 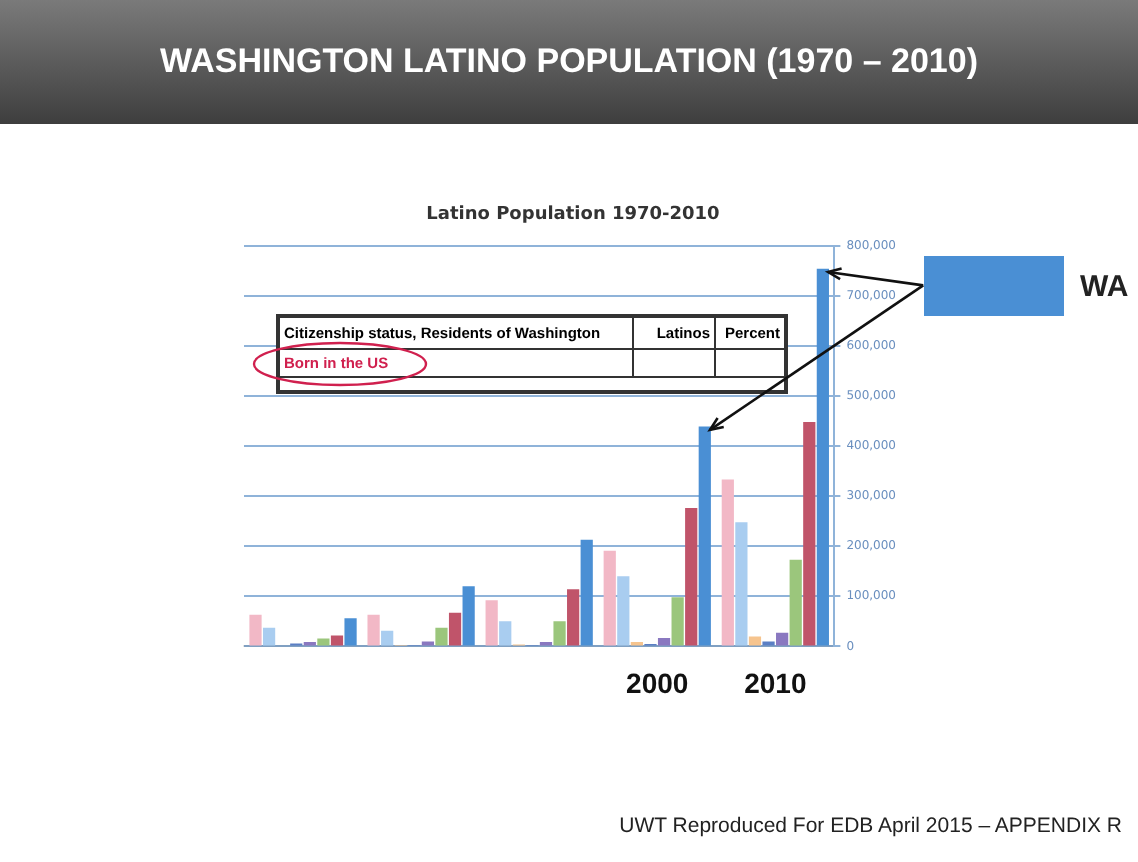 What do you see at coordinates (870, 826) in the screenshot?
I see `text: UWT Reproduced For EDB April 2015 – APPENDIX R` at bounding box center [870, 826].